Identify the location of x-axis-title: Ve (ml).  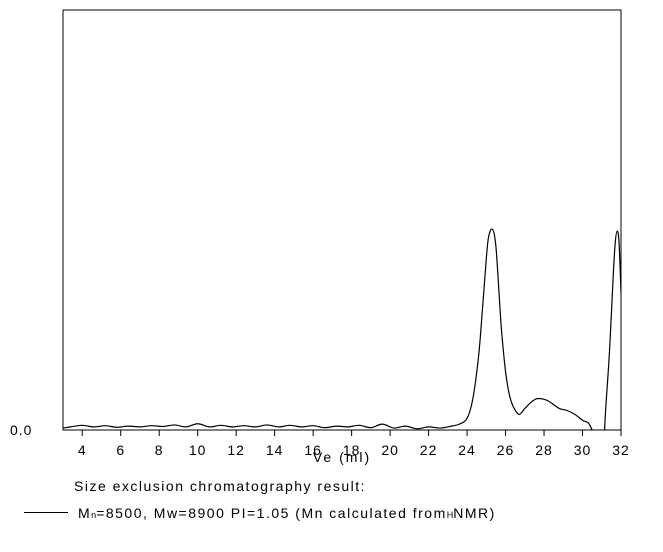
(342, 457).